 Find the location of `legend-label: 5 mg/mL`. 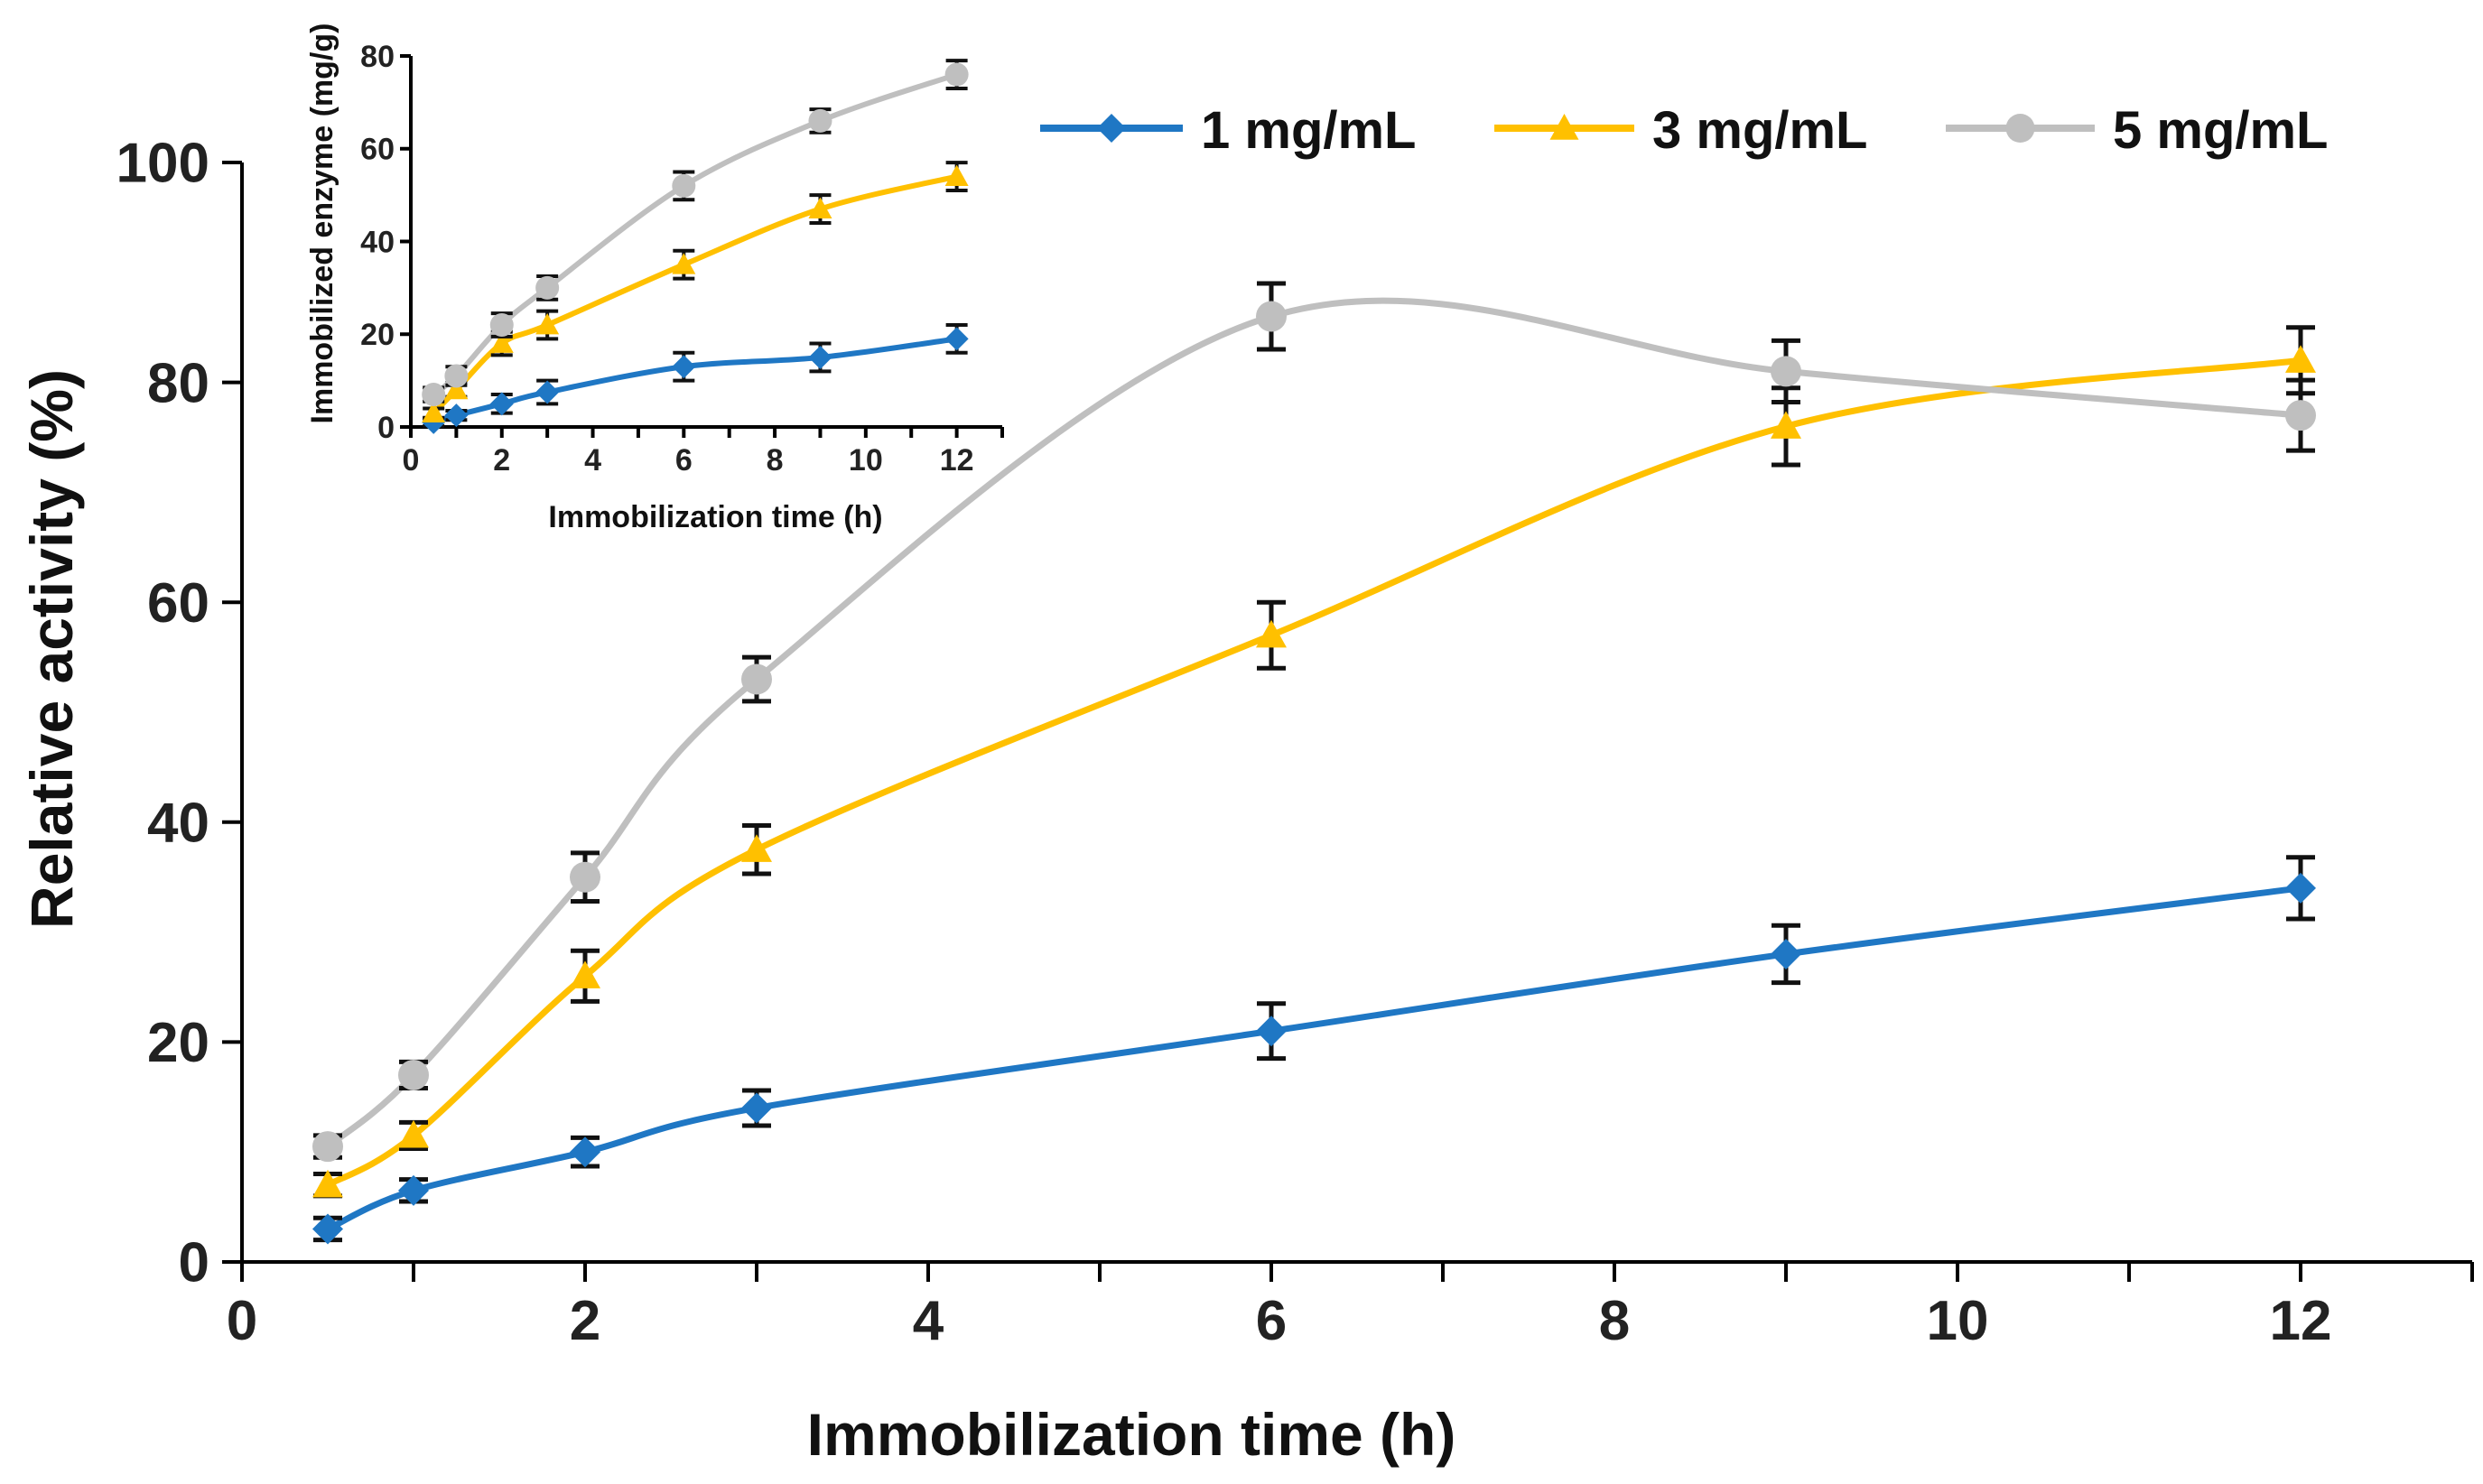

legend-label: 5 mg/mL is located at coordinates (2221, 130).